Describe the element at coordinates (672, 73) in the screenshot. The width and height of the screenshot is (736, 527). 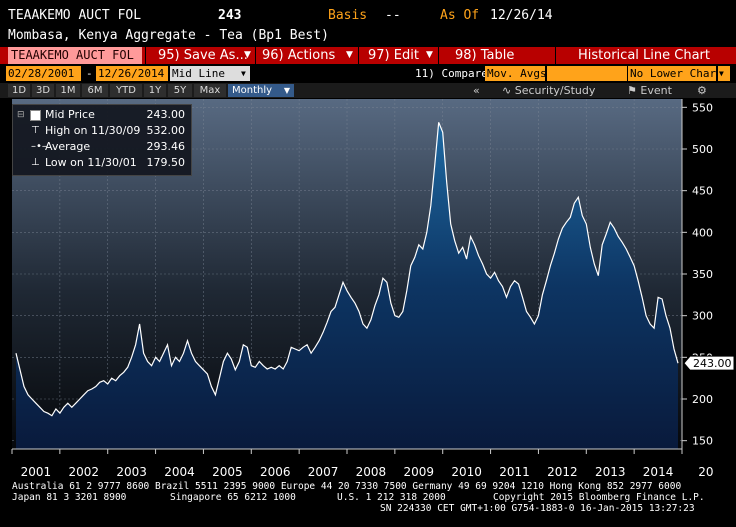
I see `lower-chart-select: No Lower Char` at that location.